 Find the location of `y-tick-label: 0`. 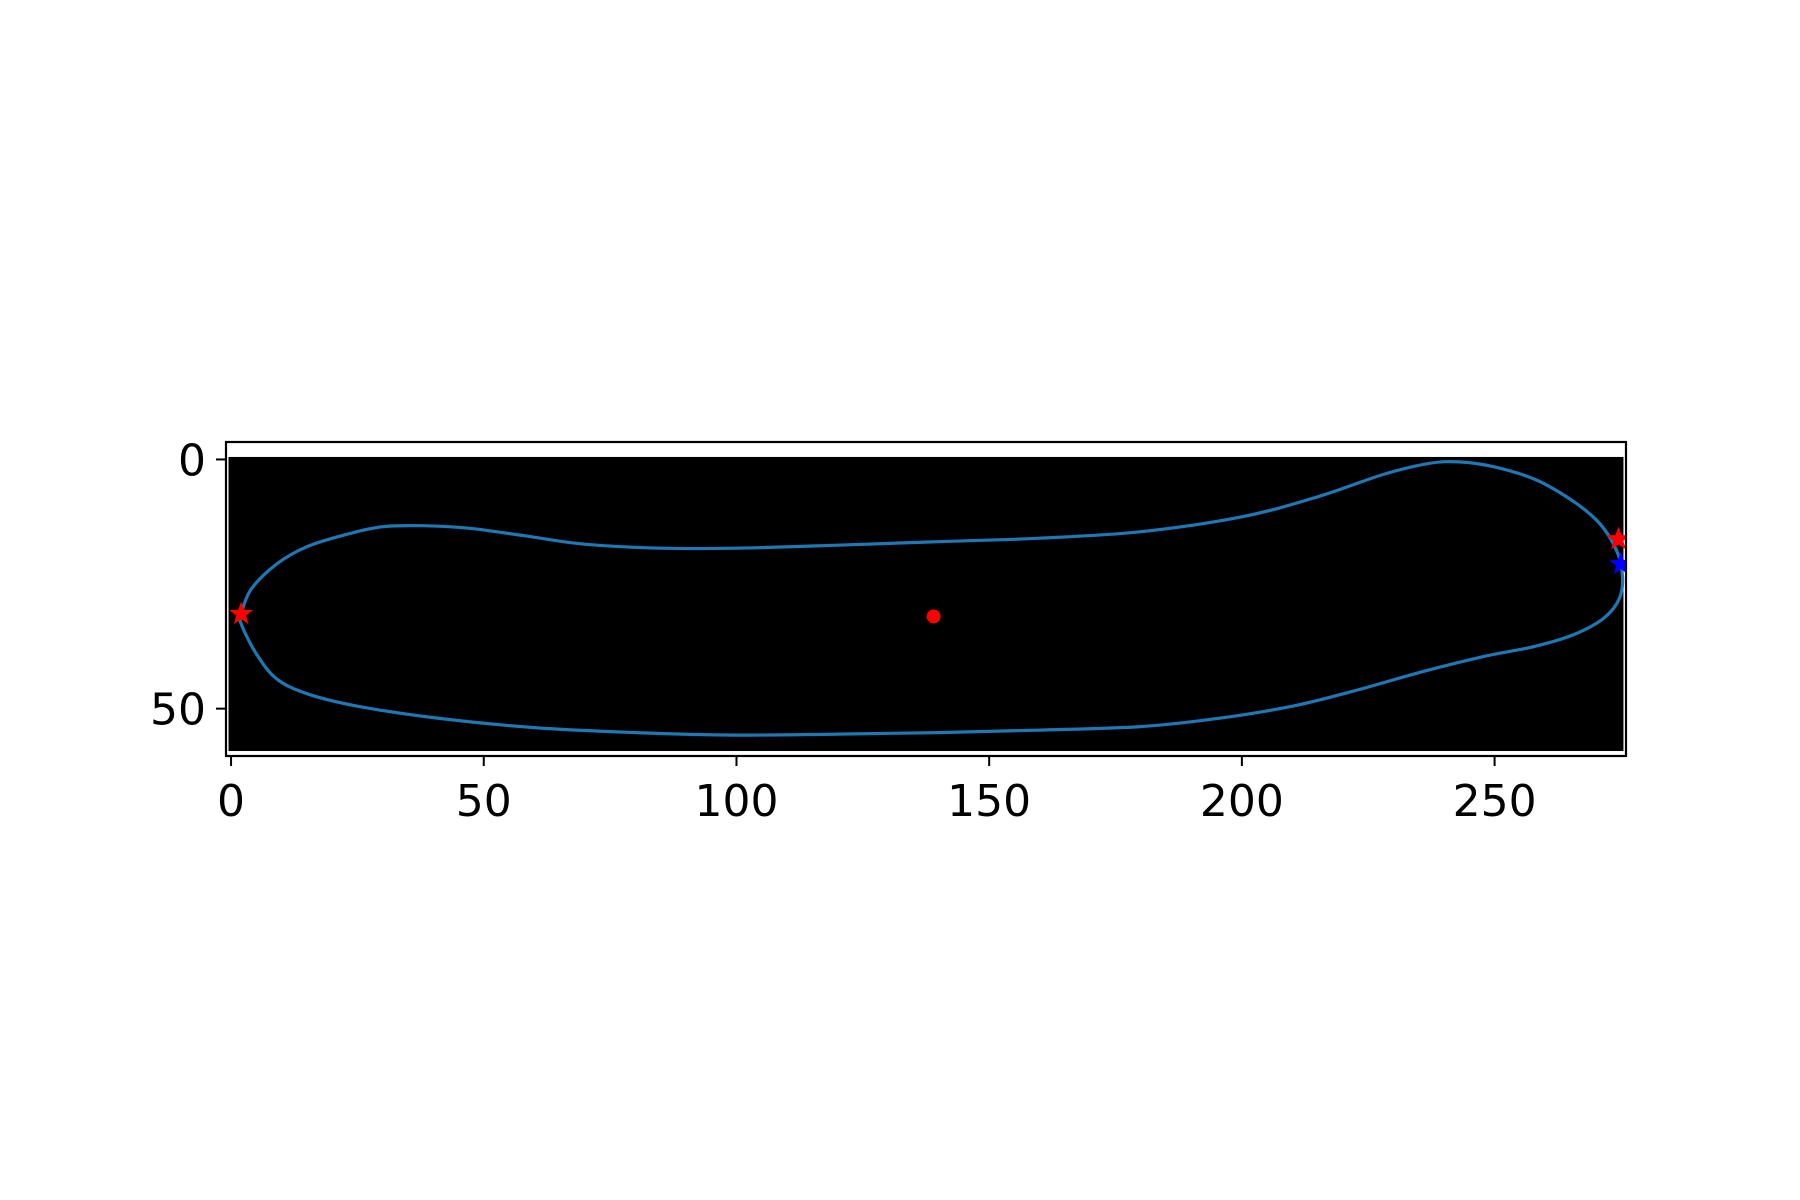

y-tick-label: 0 is located at coordinates (192, 460).